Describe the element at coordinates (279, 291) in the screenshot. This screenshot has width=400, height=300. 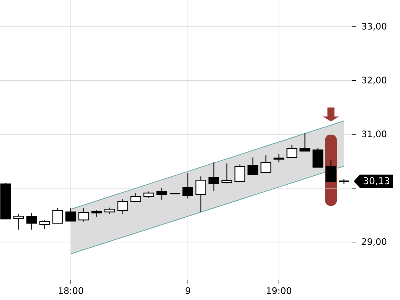
I see `x-tick-label: 19:00` at that location.